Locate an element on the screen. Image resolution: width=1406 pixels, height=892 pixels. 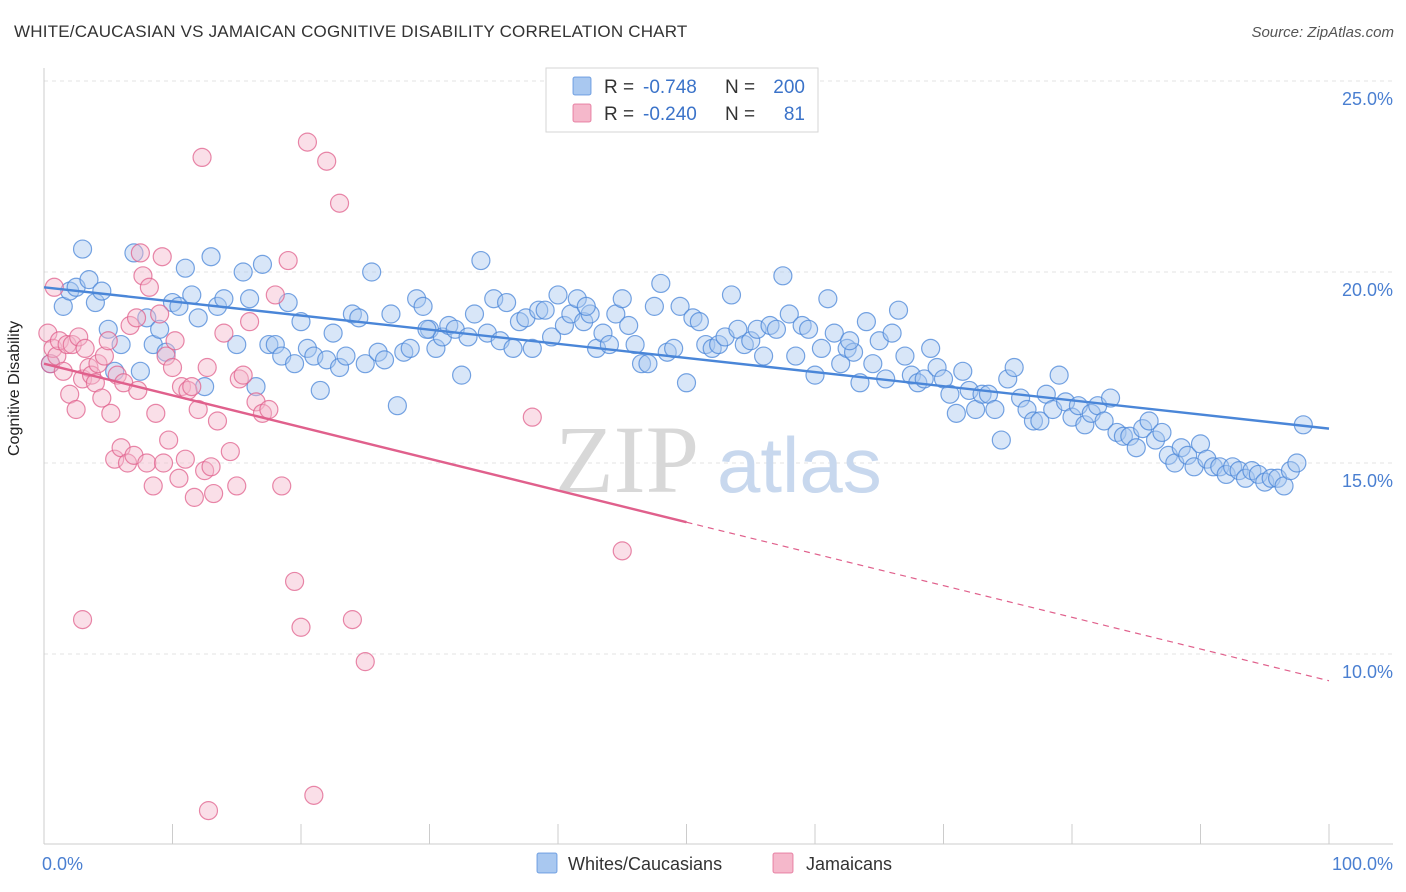
legend-swatch-whites is located at coordinates (582, 86).